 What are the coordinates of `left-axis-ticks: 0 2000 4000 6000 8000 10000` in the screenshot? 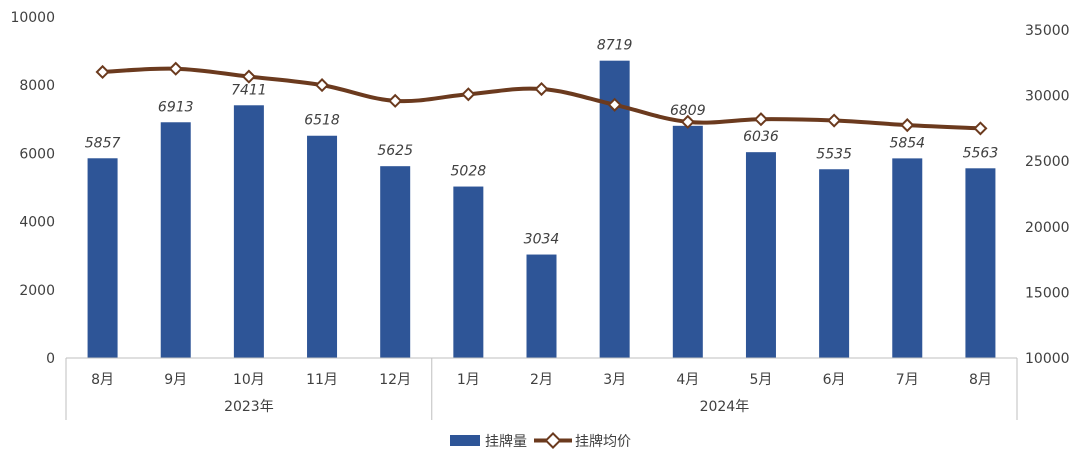 It's located at (32, 188).